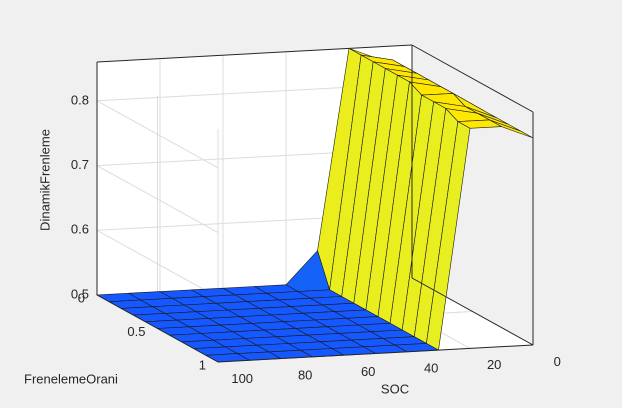  Describe the element at coordinates (80, 229) in the screenshot. I see `z-tick-label: 0.6` at that location.